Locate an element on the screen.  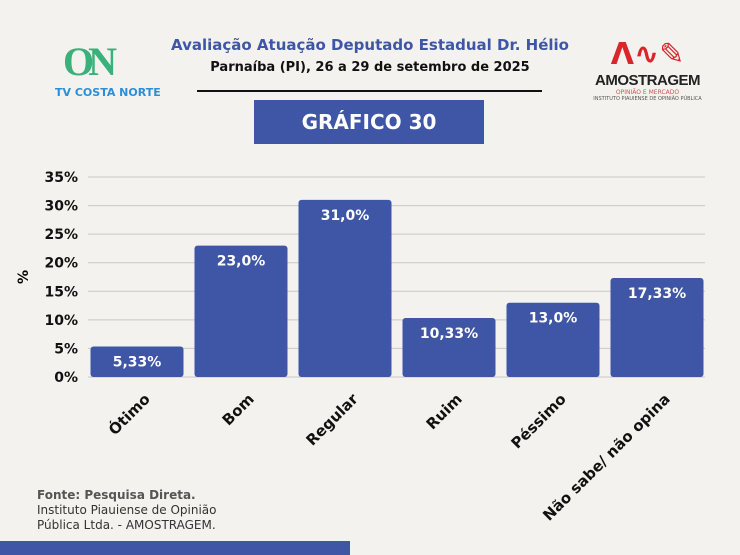
y-tick-label: 0% is located at coordinates (66, 378).